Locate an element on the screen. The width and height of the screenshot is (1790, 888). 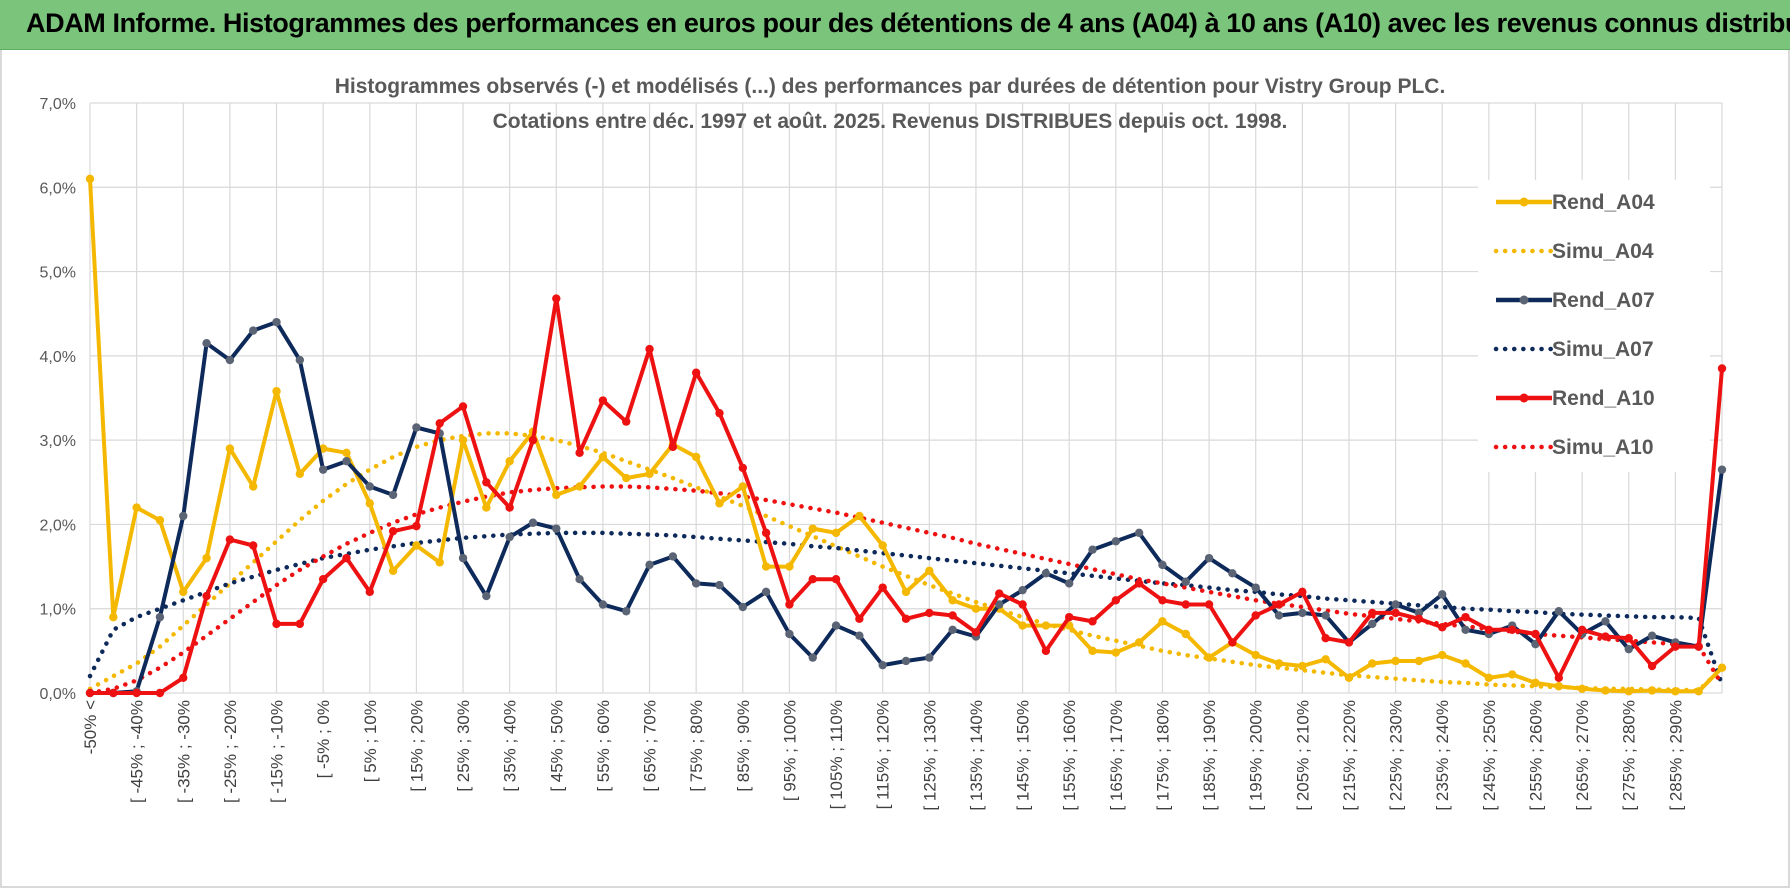
y-tick-label: 6,0% is located at coordinates (58, 188).